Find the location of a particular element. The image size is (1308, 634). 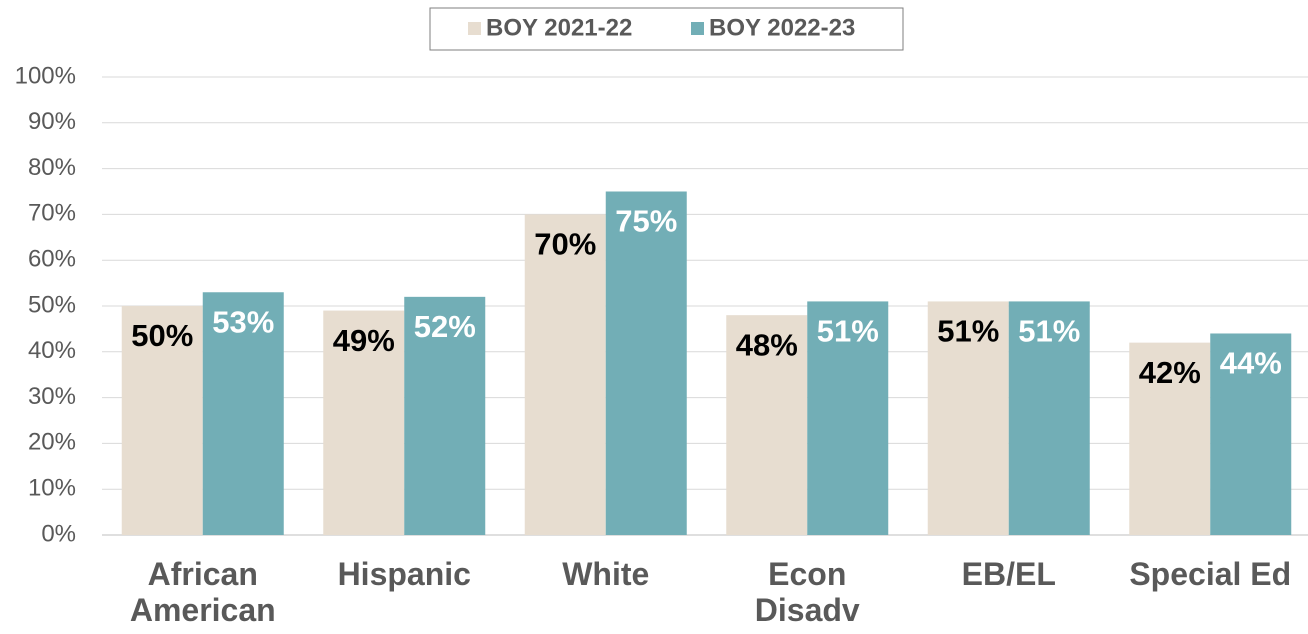

data-label: 53% is located at coordinates (243, 321).